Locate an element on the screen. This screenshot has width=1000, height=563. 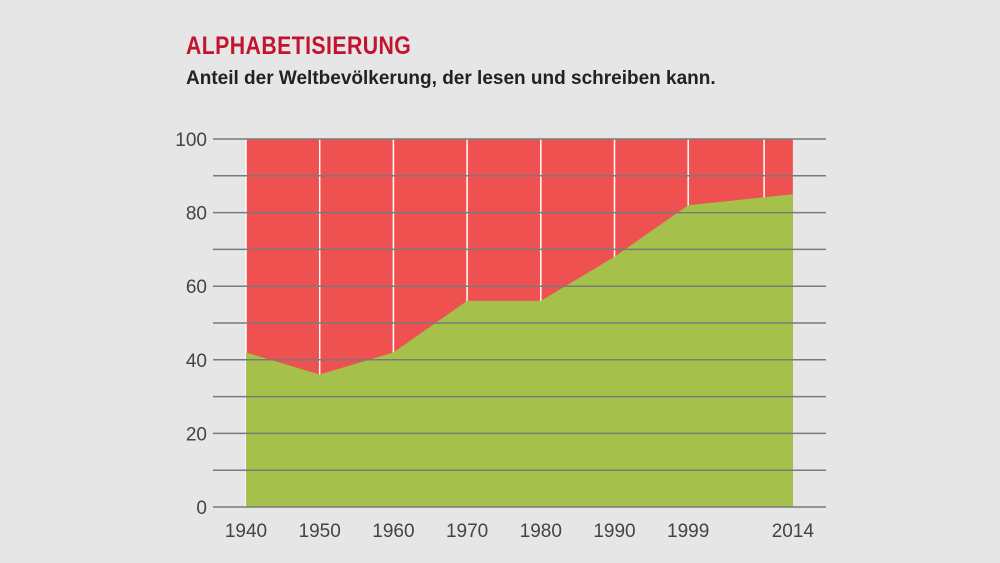
x-tick-label: 1980 is located at coordinates (541, 531).